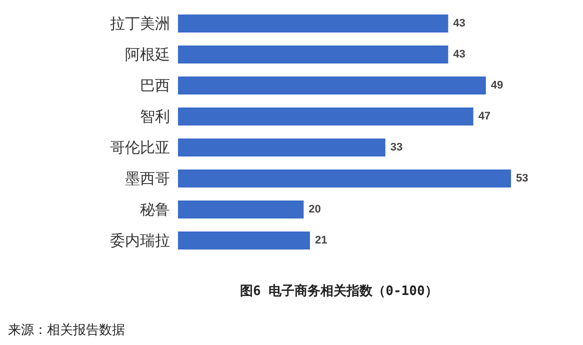  What do you see at coordinates (321, 240) in the screenshot?
I see `data-label: 21` at bounding box center [321, 240].